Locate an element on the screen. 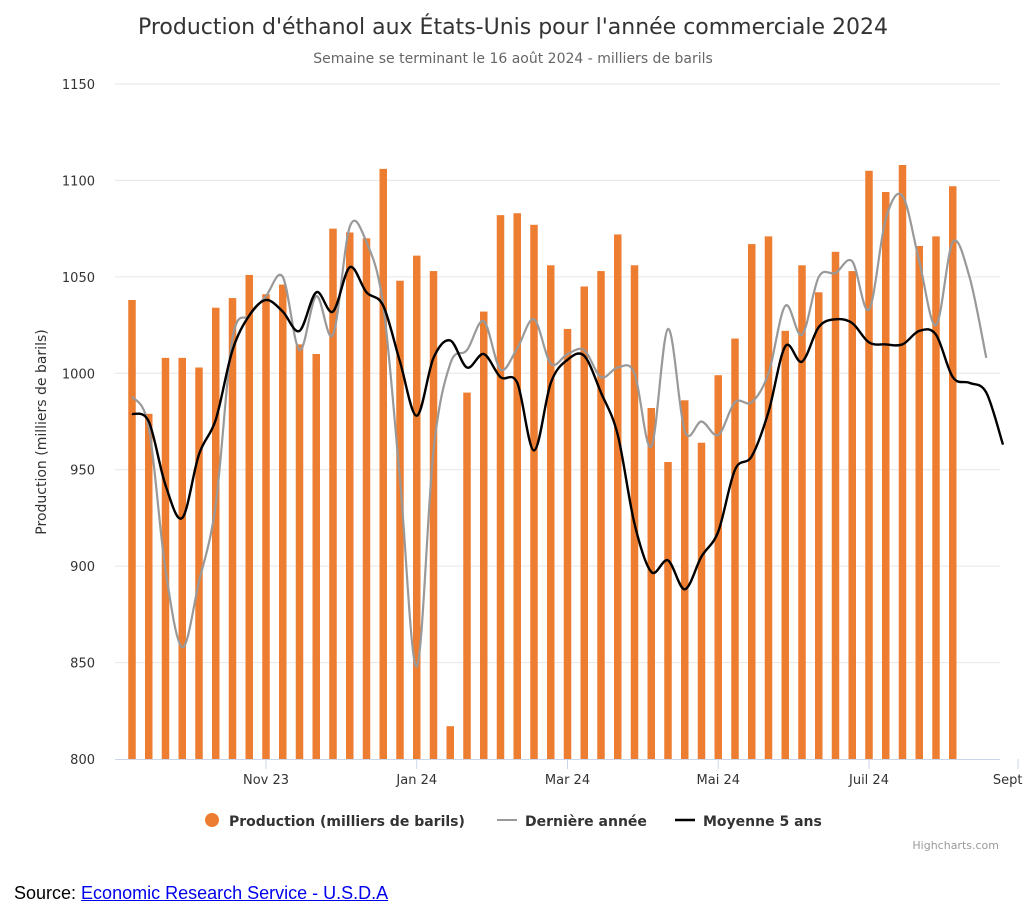  x-axis: Nov 23 Jan 24 Mar 24 Mai 24 Juil 24 Sept 24 is located at coordinates (569, 773).